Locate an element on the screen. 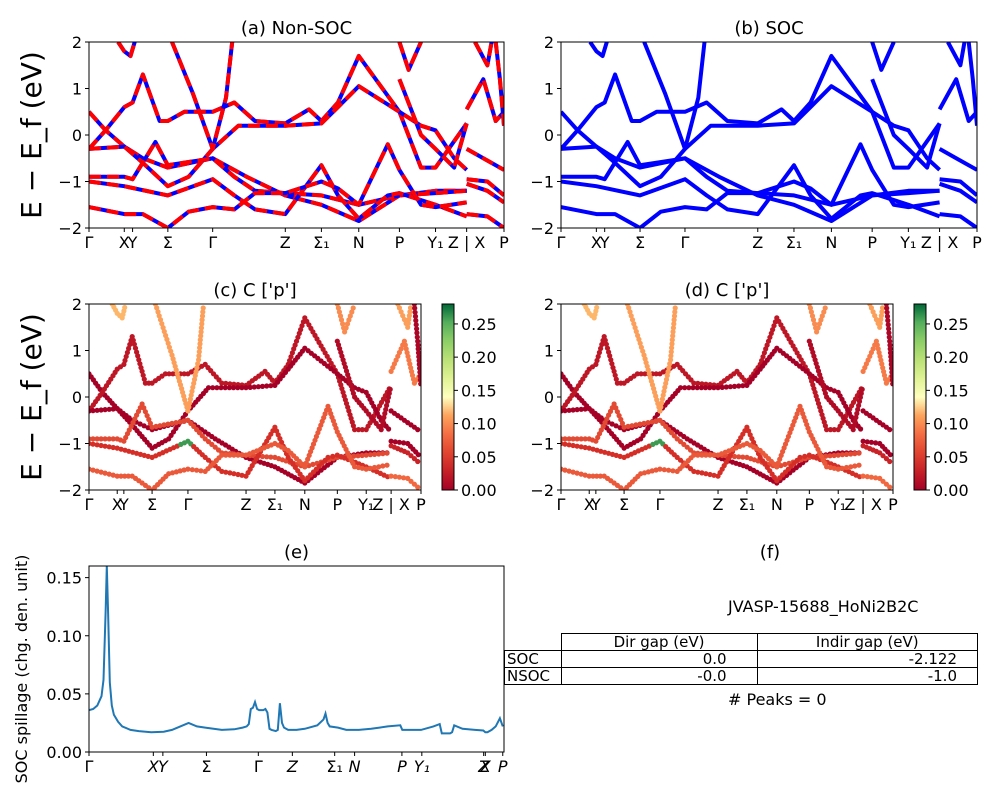 Image resolution: width=1000 pixels, height=800 pixels. y-axis-label: E − E_f (eV) is located at coordinates (31, 135).